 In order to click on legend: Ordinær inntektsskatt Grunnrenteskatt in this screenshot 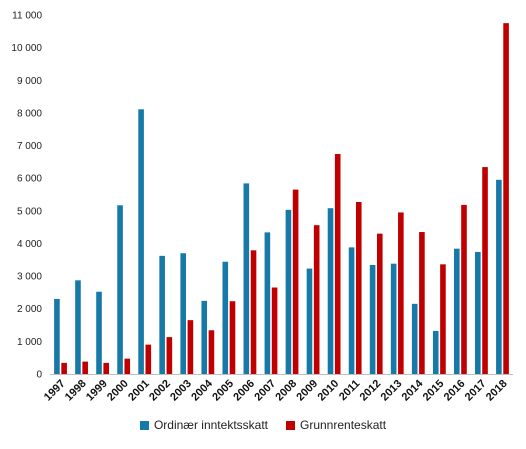, I will do `click(263, 425)`.